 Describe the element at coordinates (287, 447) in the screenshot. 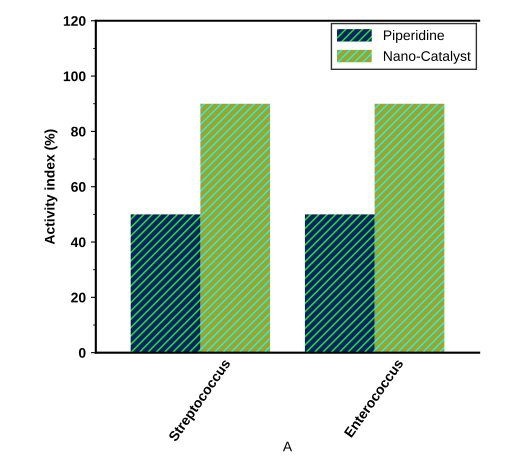

I see `x-axis-title: A` at that location.